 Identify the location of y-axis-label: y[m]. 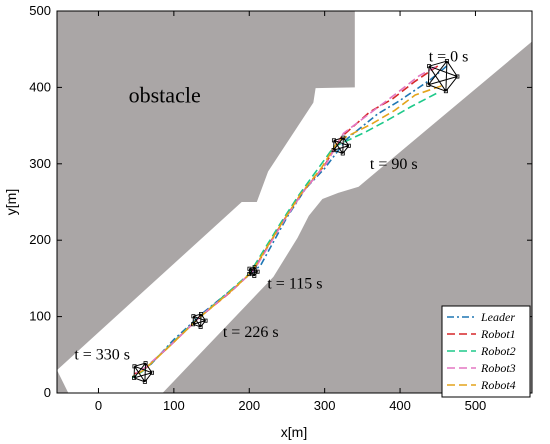
(11, 202).